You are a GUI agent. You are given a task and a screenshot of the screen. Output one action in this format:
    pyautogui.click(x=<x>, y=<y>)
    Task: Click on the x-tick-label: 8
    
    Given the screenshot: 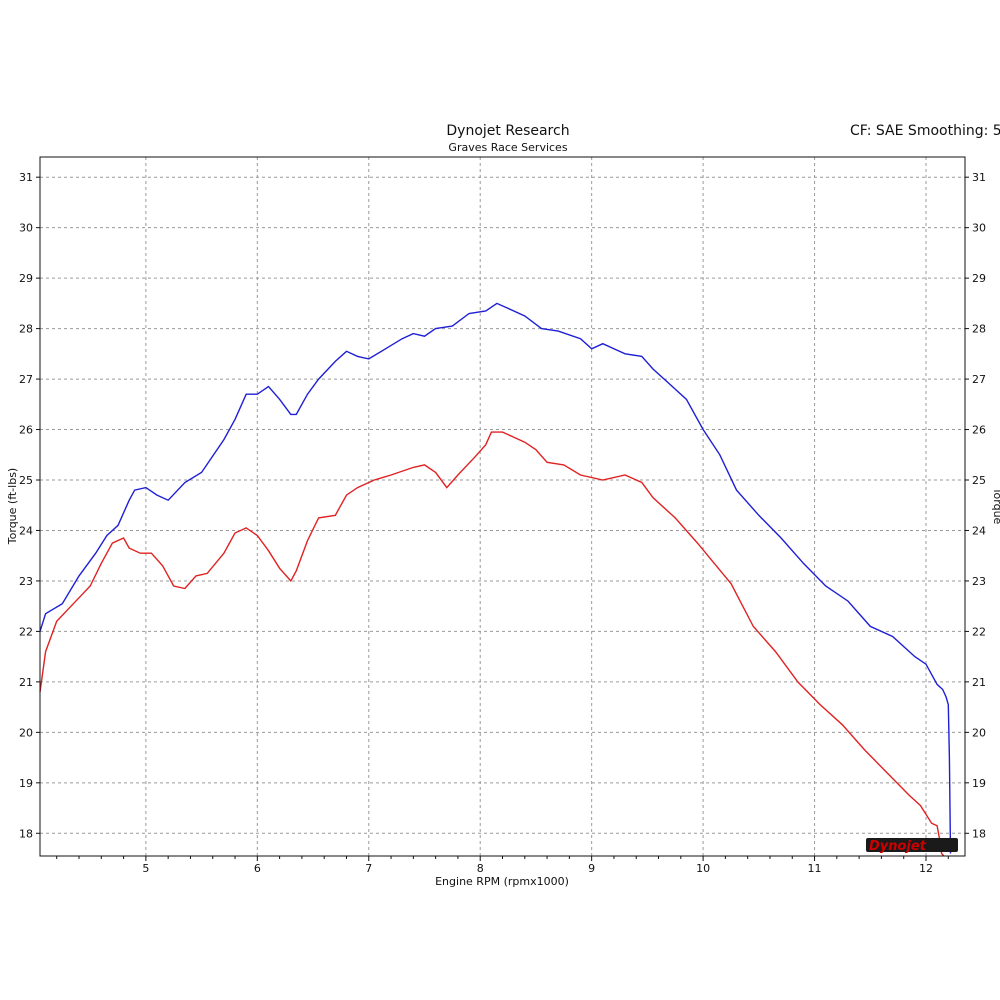 What is the action you would take?
    pyautogui.click(x=480, y=868)
    